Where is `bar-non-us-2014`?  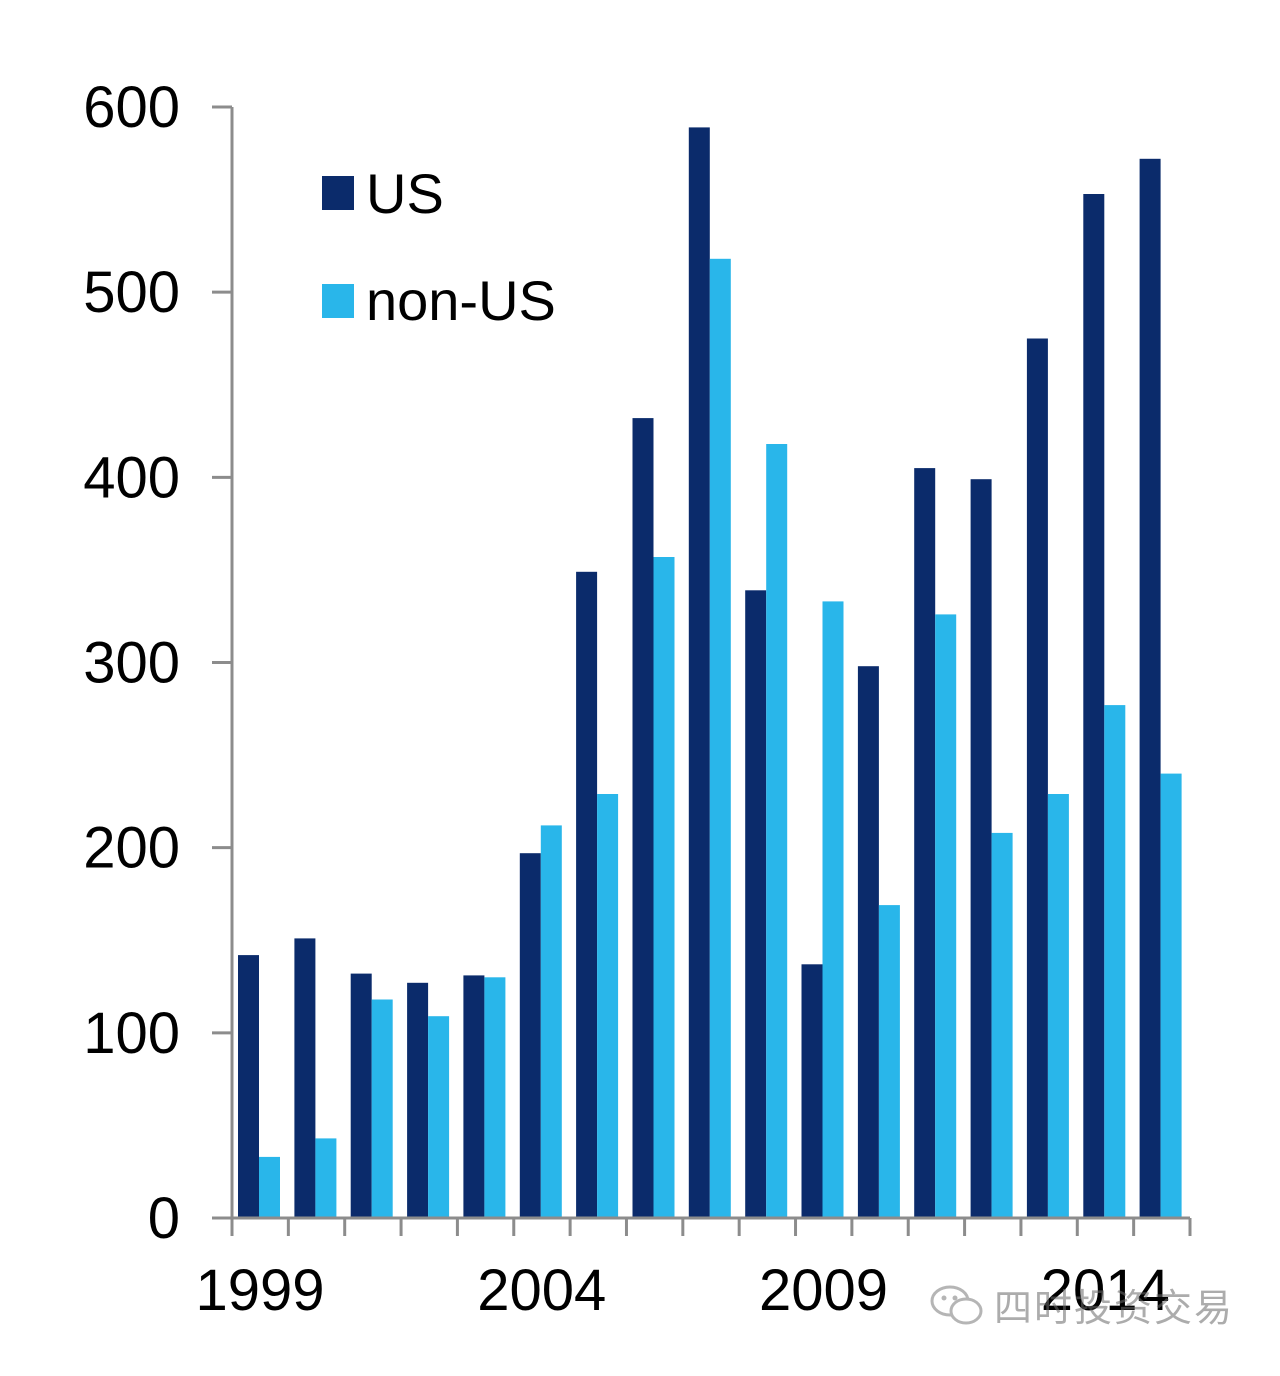
bar-non-us-2014 is located at coordinates (1115, 961).